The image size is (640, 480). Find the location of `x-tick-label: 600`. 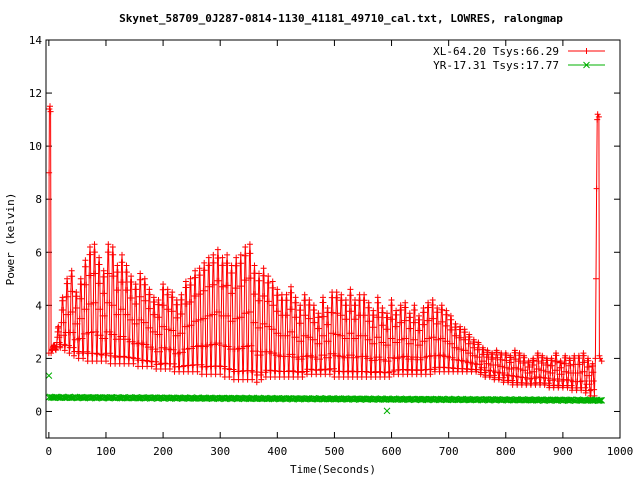

x-tick-label: 600 is located at coordinates (392, 451).